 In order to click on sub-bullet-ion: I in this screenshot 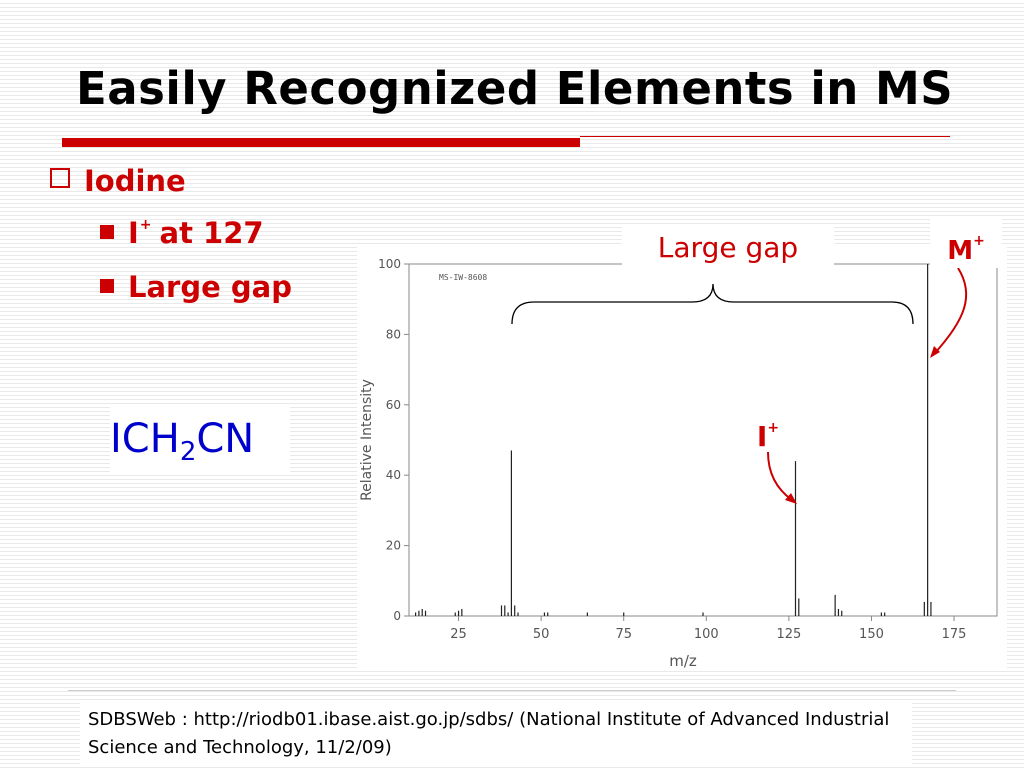, I will do `click(133, 233)`.